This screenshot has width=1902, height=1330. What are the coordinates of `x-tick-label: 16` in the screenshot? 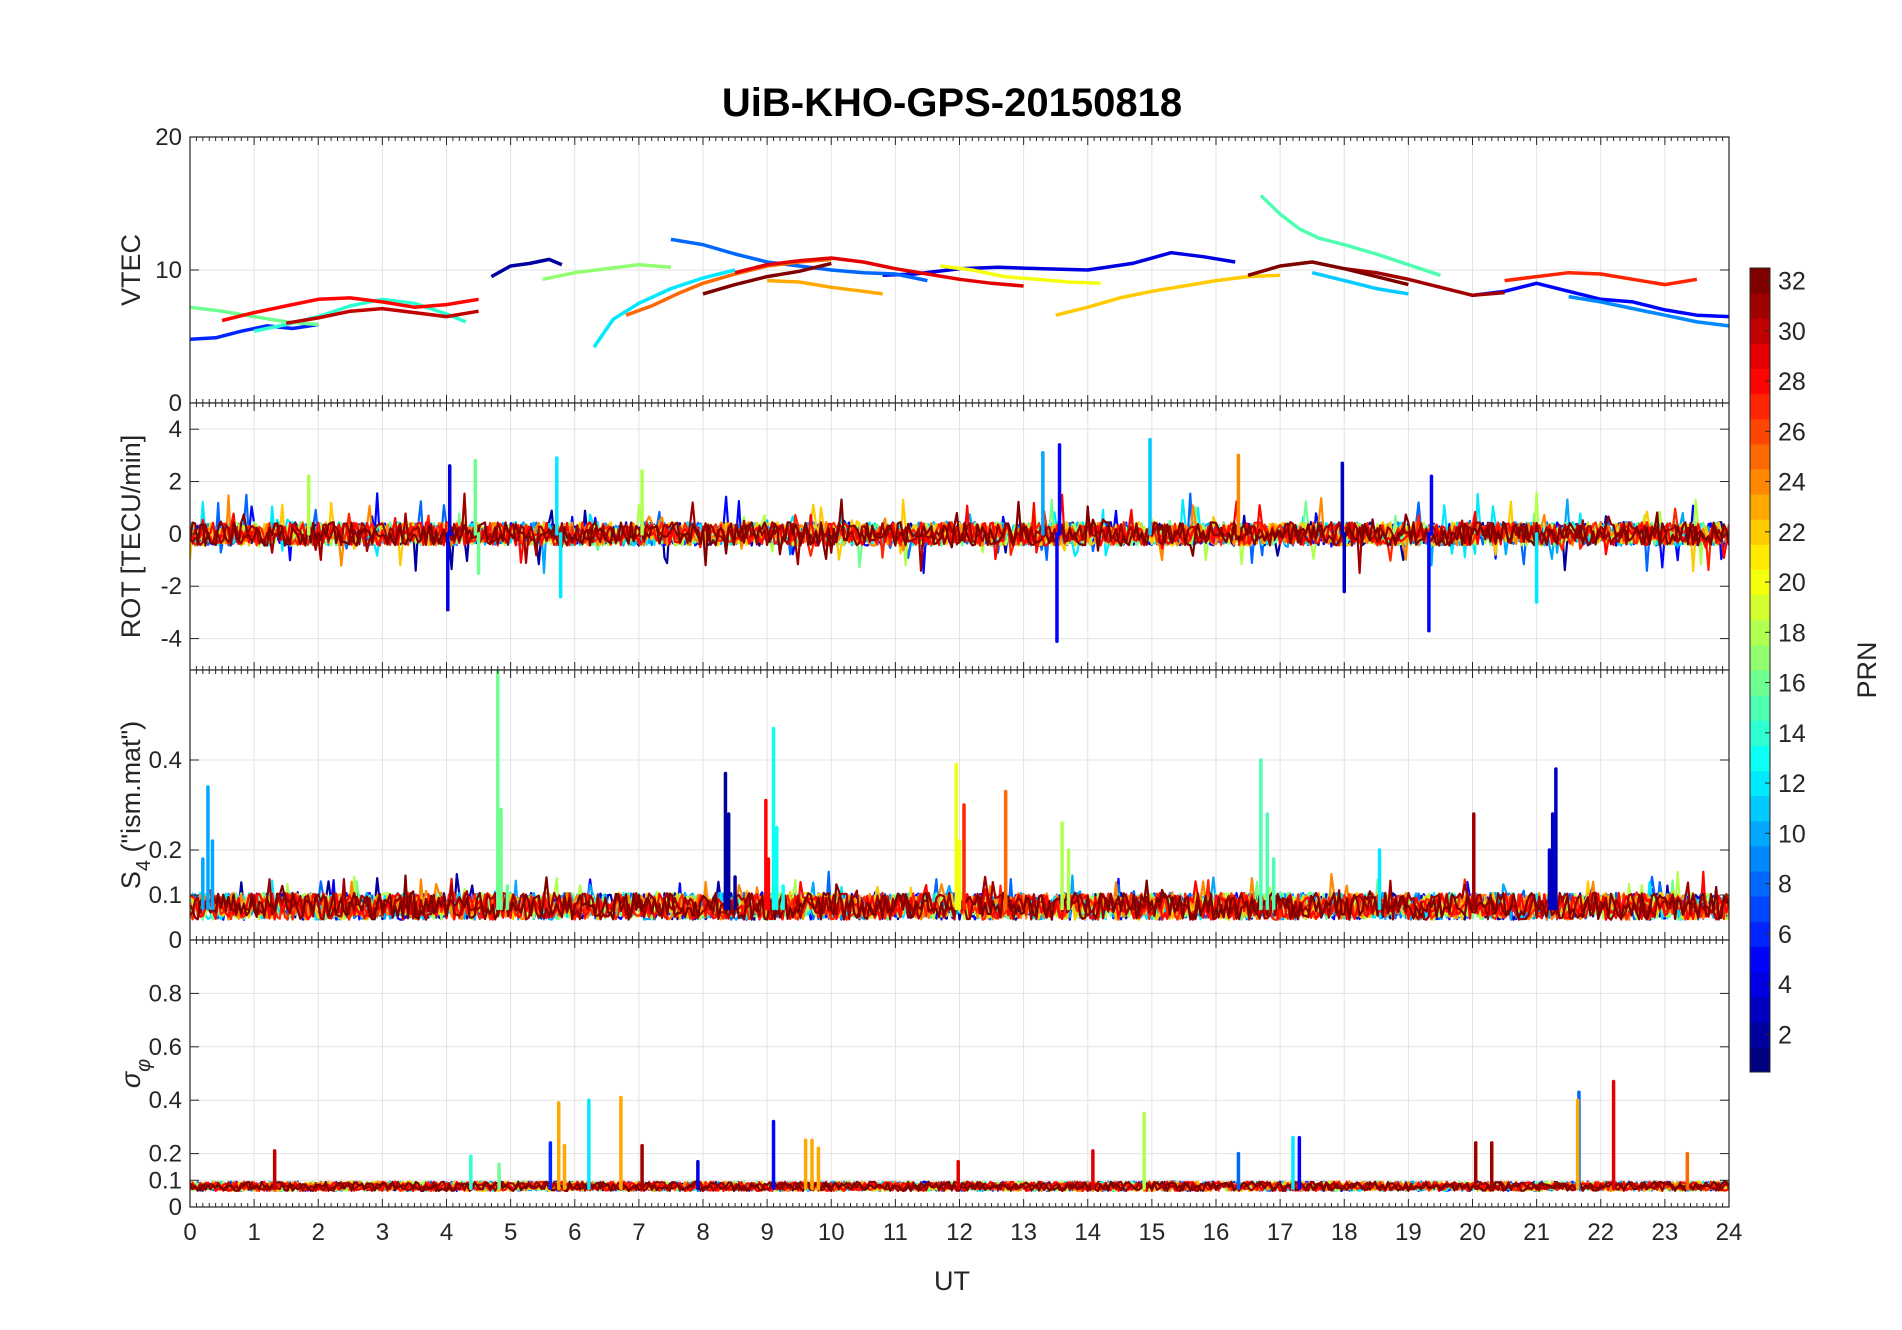 It's located at (1216, 1232).